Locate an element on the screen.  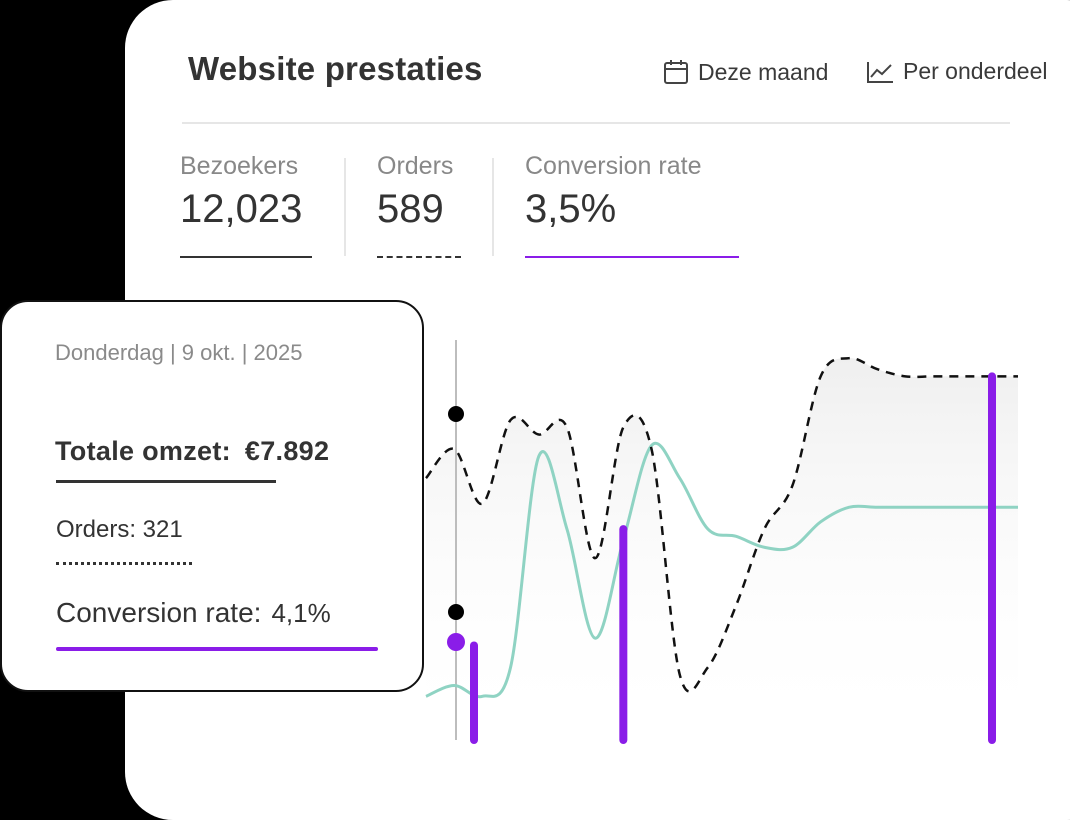
tooltip-revenue-value: €7.892 is located at coordinates (287, 451).